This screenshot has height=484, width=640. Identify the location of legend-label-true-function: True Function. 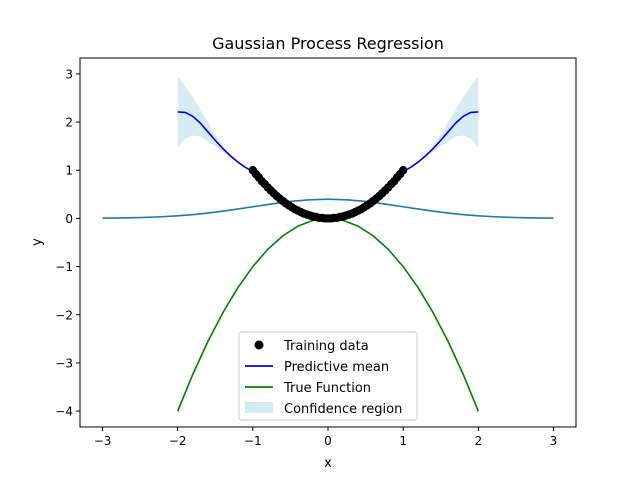
(327, 388).